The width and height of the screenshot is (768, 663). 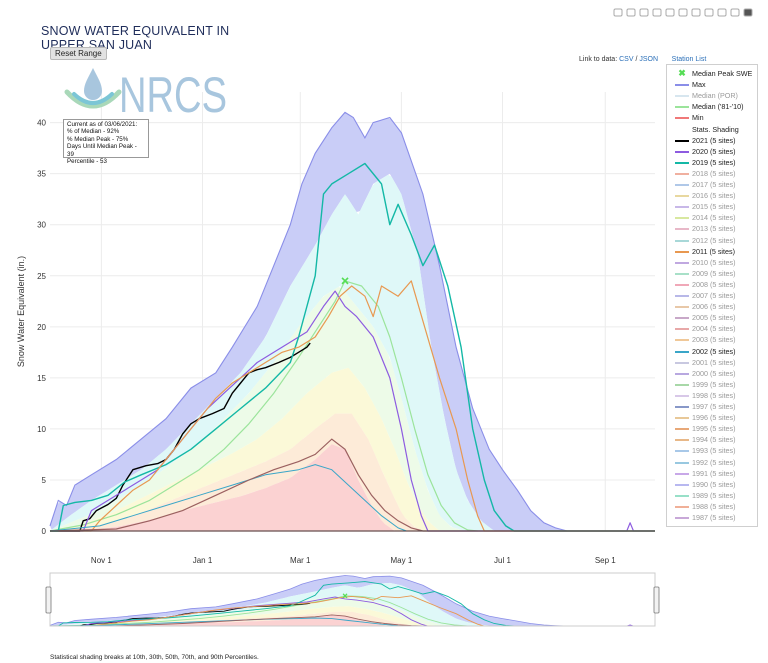 I want to click on legend-label: 2008 (5 sites), so click(x=714, y=284).